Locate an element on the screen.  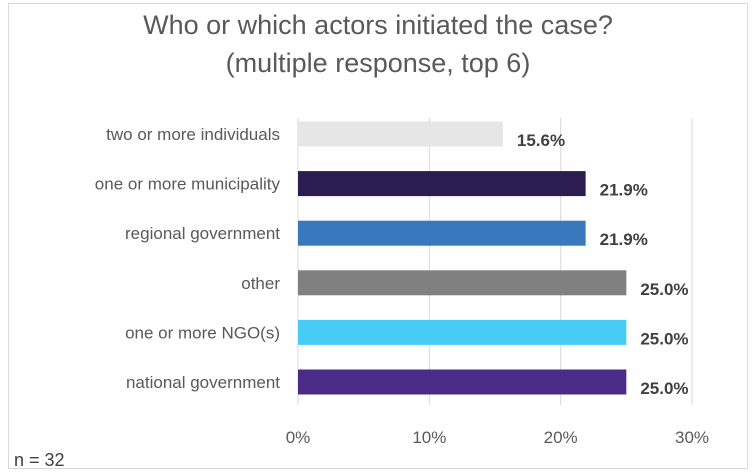
category-label: two or more individuals is located at coordinates (193, 134).